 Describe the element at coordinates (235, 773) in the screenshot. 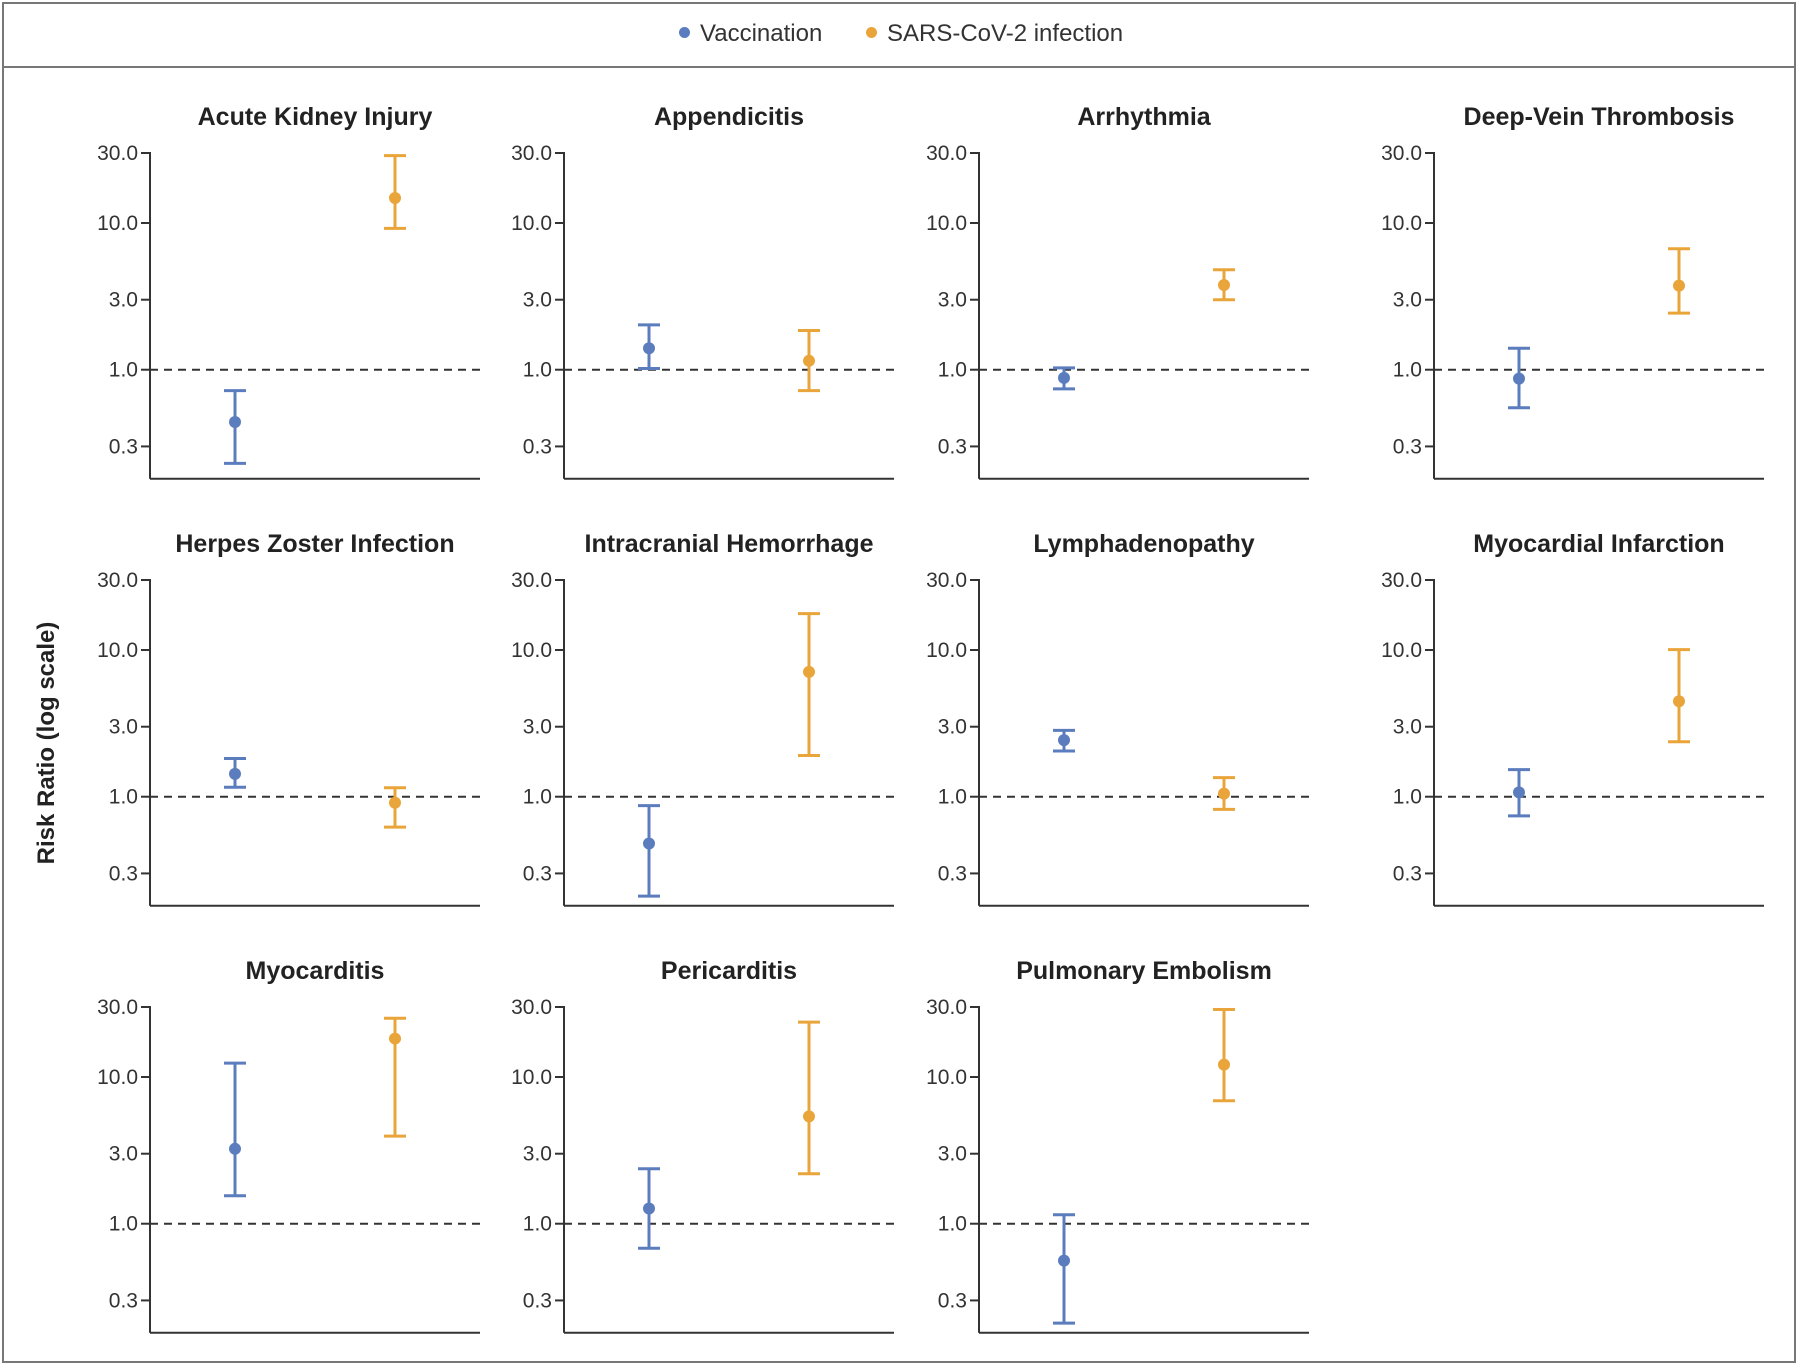

I see `point-herpes-zoster-infection-vaccination` at that location.